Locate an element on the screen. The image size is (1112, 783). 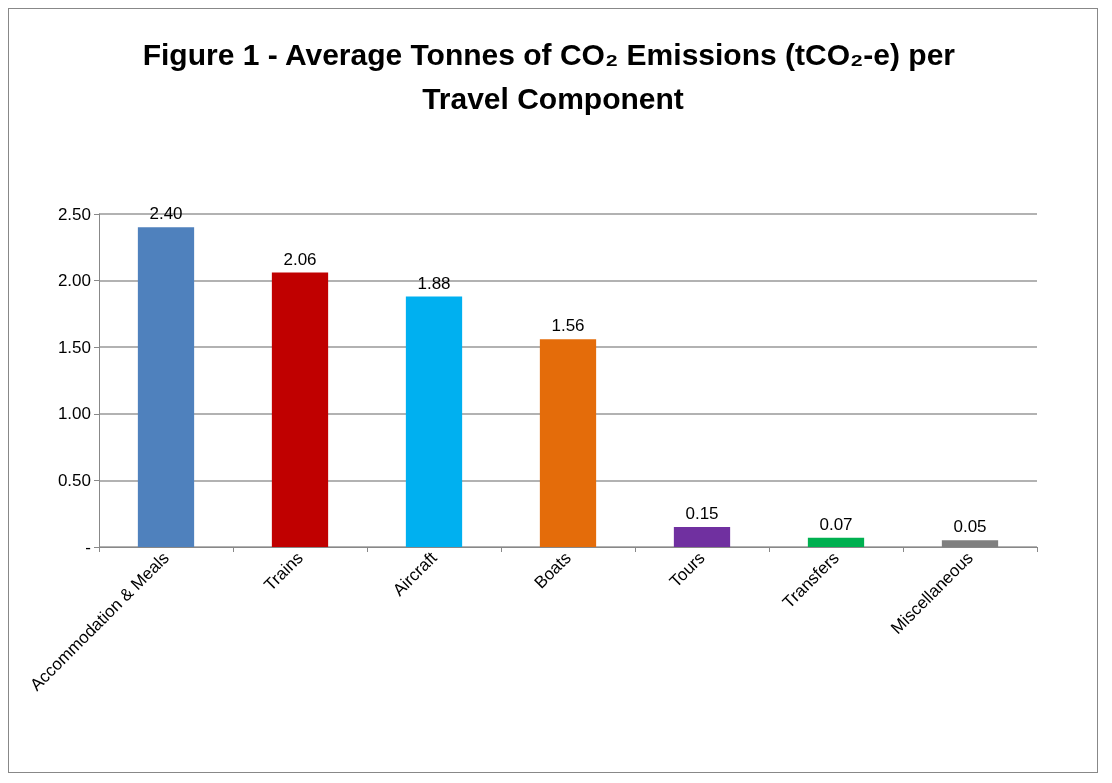
y-tick-label: 0.50 is located at coordinates (74, 480).